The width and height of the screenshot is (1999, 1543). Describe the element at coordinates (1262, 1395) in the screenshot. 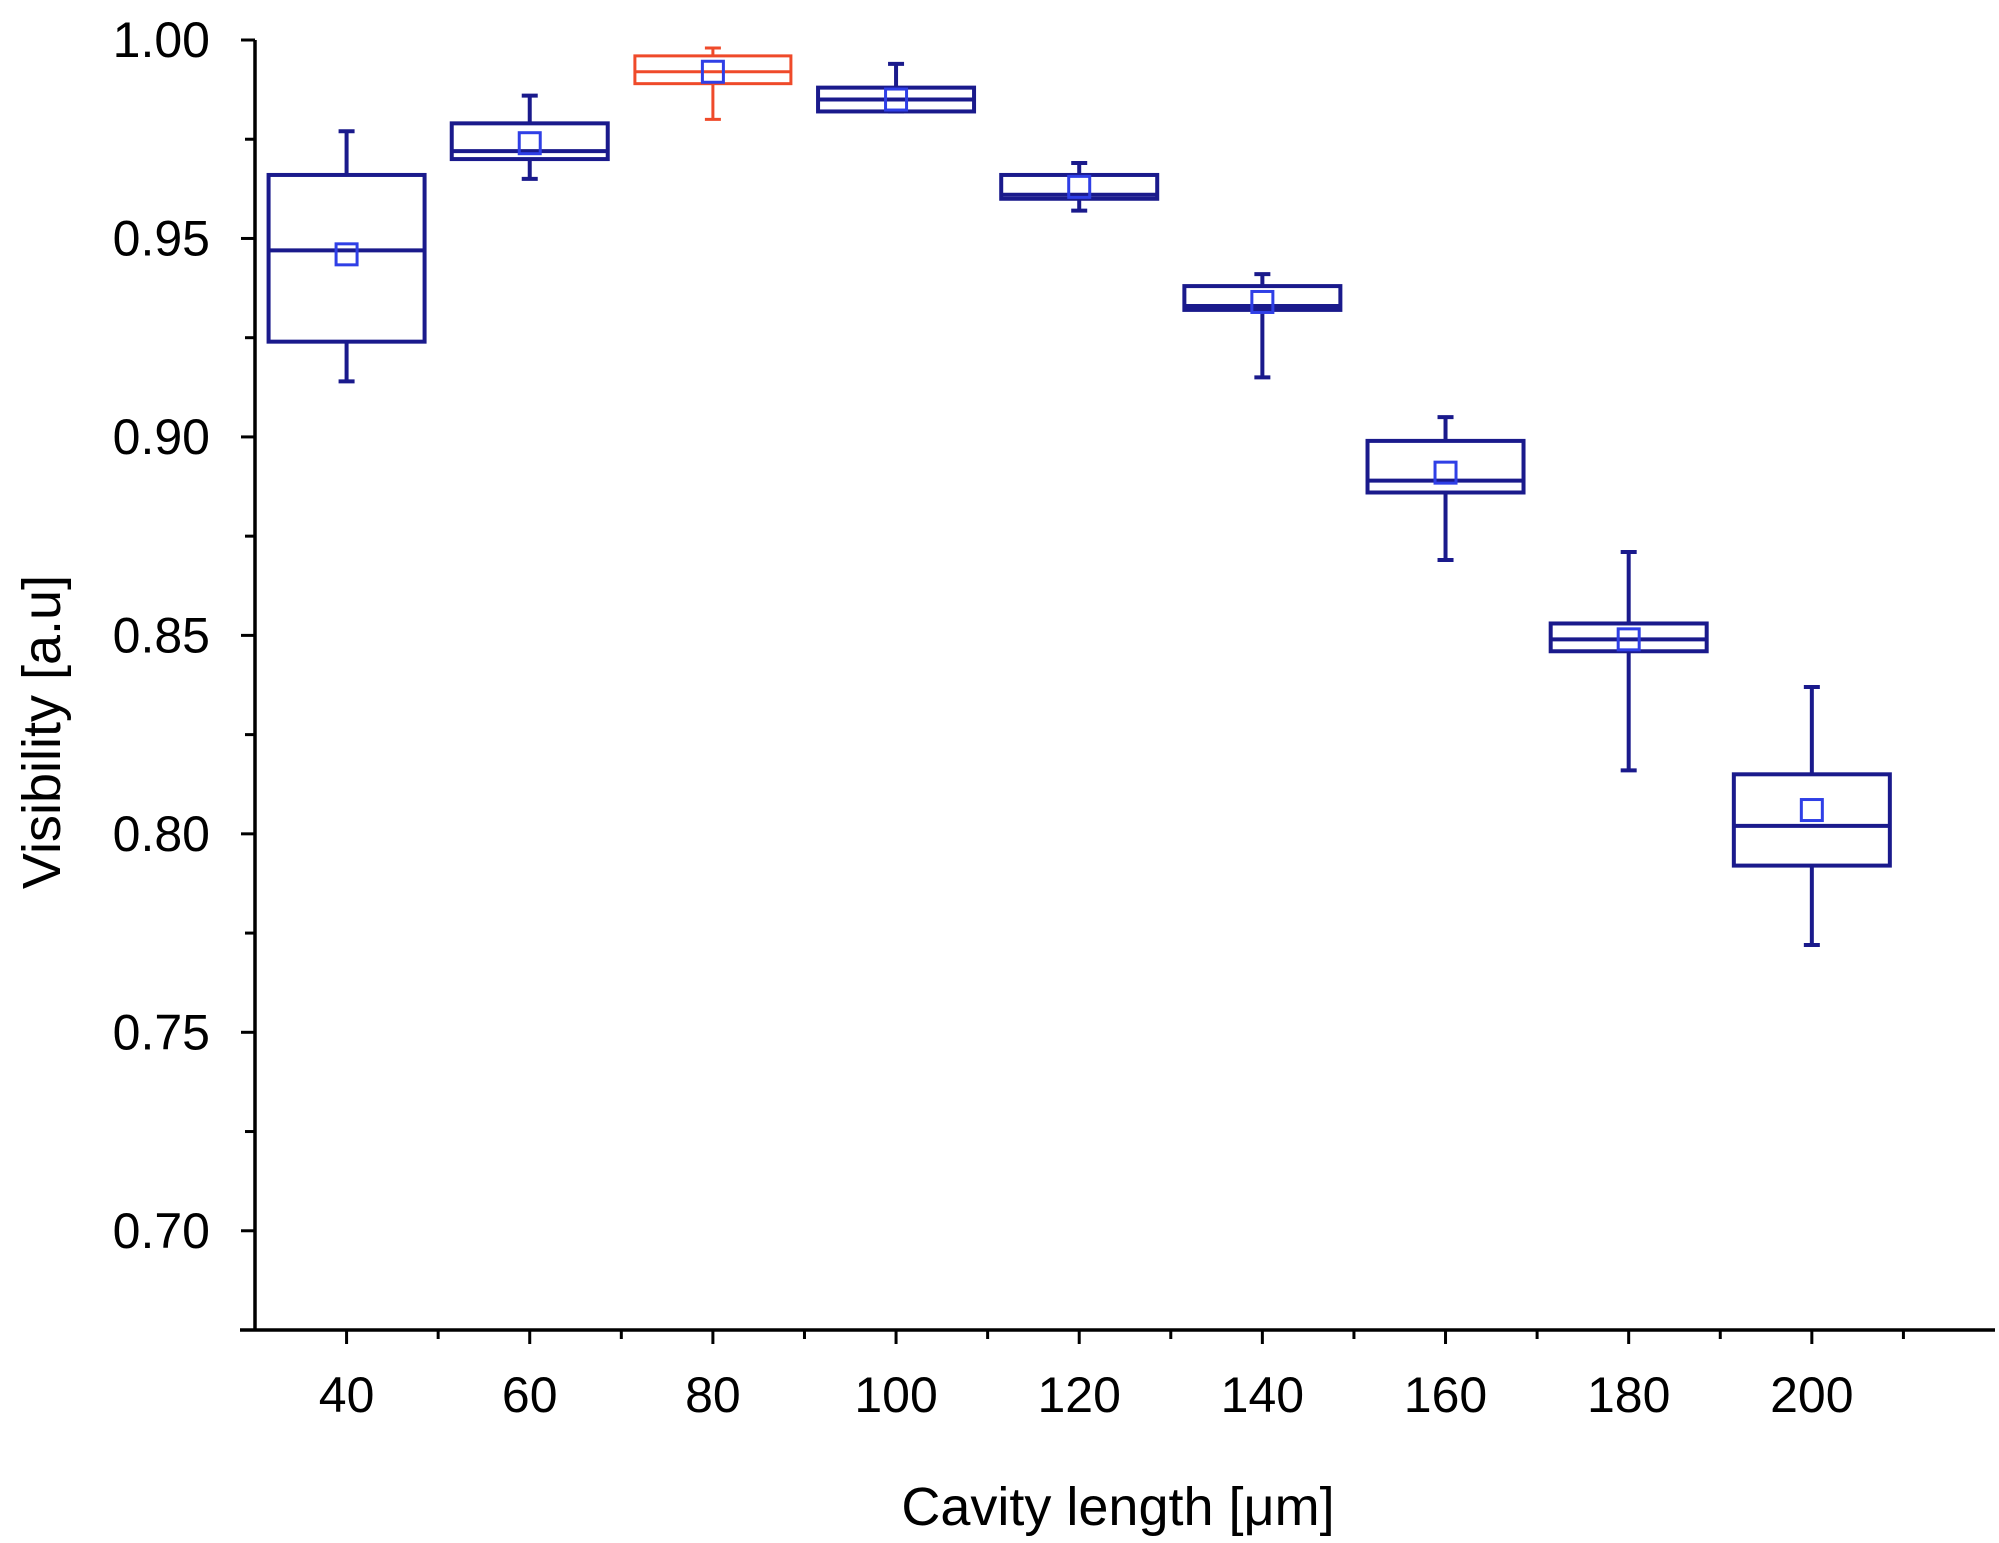

I see `x-tick-label: 140` at that location.